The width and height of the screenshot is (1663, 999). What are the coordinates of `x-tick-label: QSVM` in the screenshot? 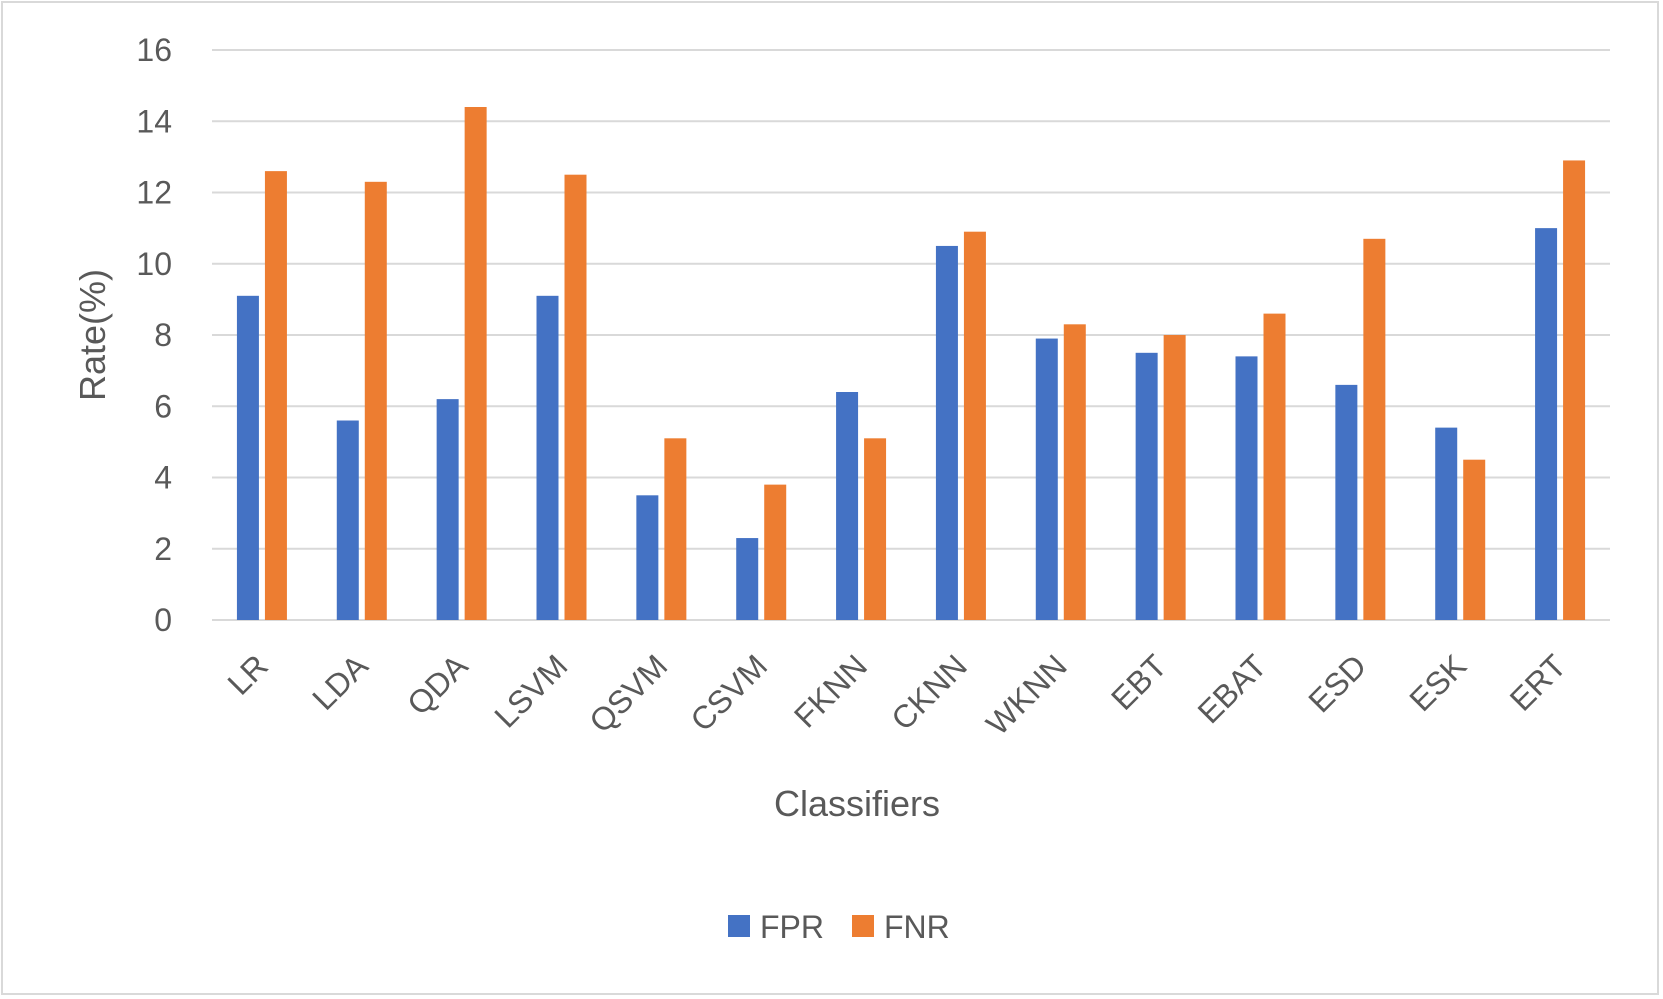 It's located at (628, 693).